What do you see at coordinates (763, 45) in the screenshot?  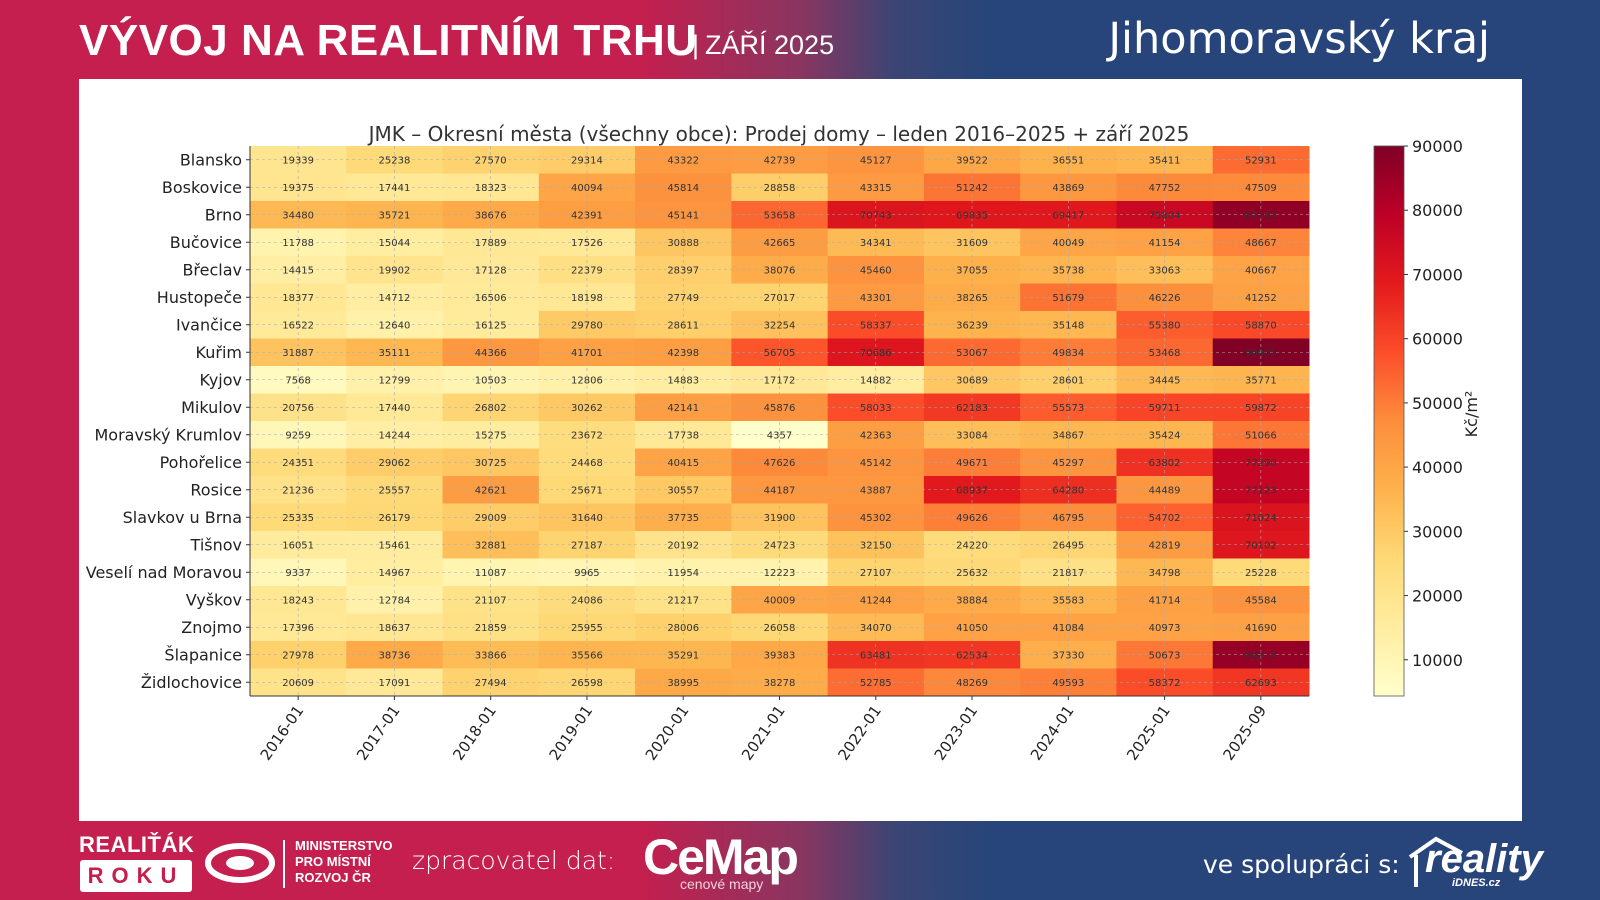 I see `header-subtitle: | ZÁŘÍ 2025` at bounding box center [763, 45].